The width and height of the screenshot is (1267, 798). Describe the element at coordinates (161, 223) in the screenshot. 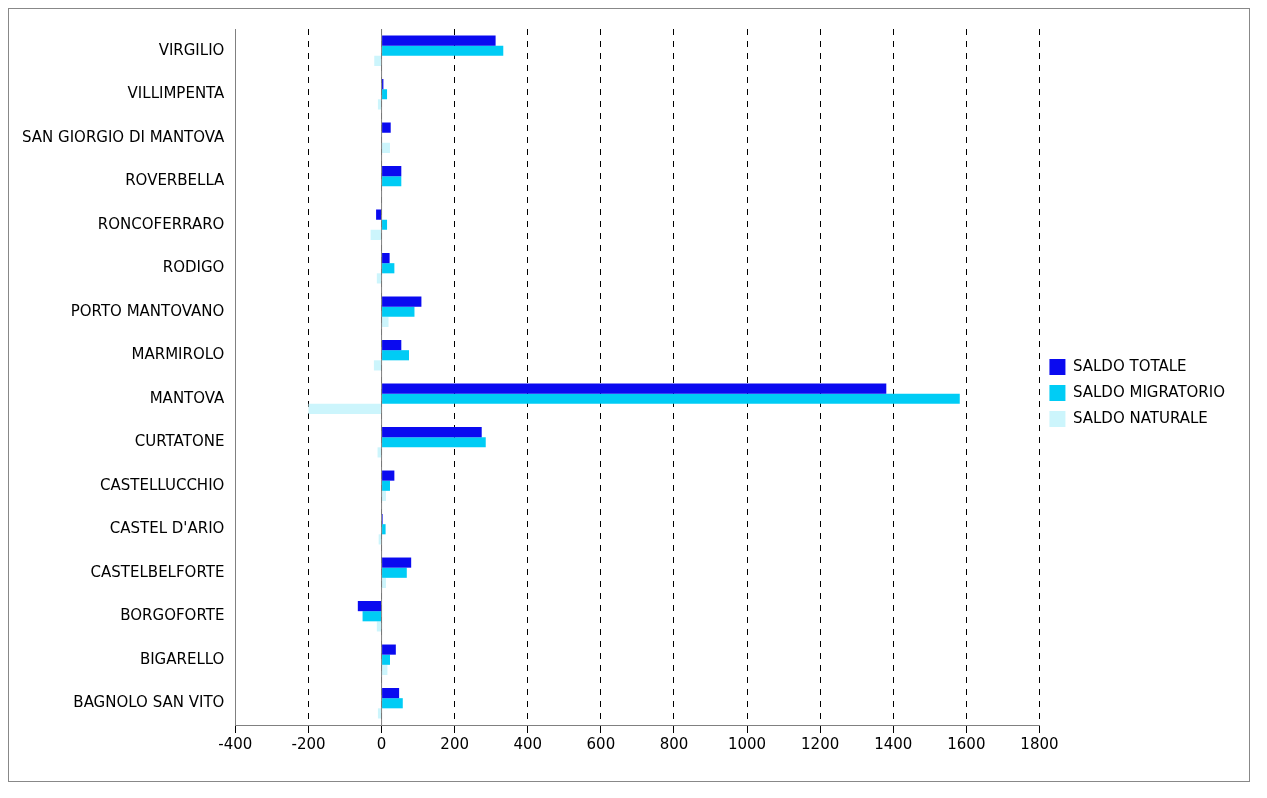

I see `y-tick-label: RONCOFERRARO` at that location.